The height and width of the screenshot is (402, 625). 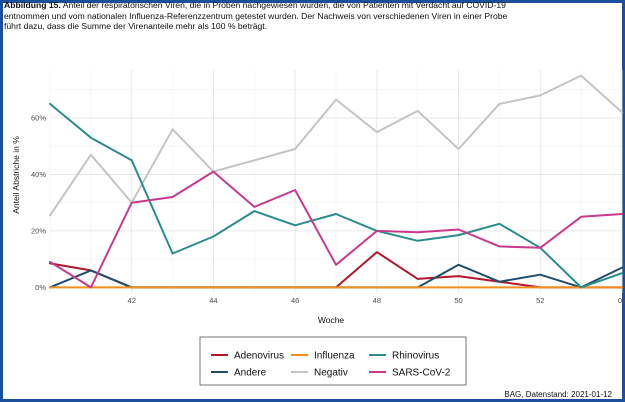 I want to click on x-tick-labels: 42 44 46 48 50 52 01, so click(x=376, y=300).